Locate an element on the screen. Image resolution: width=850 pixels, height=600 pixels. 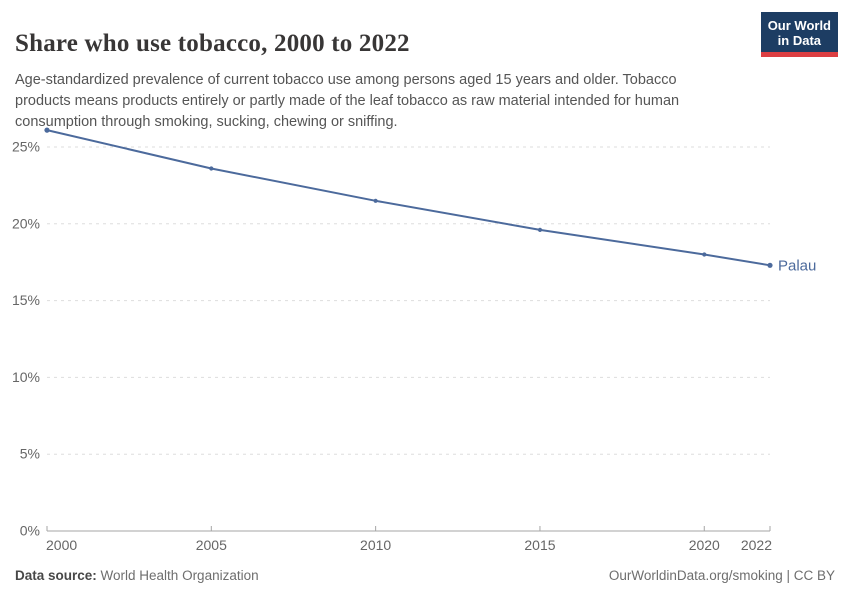
owid-logo-line1: Our World is located at coordinates (799, 25).